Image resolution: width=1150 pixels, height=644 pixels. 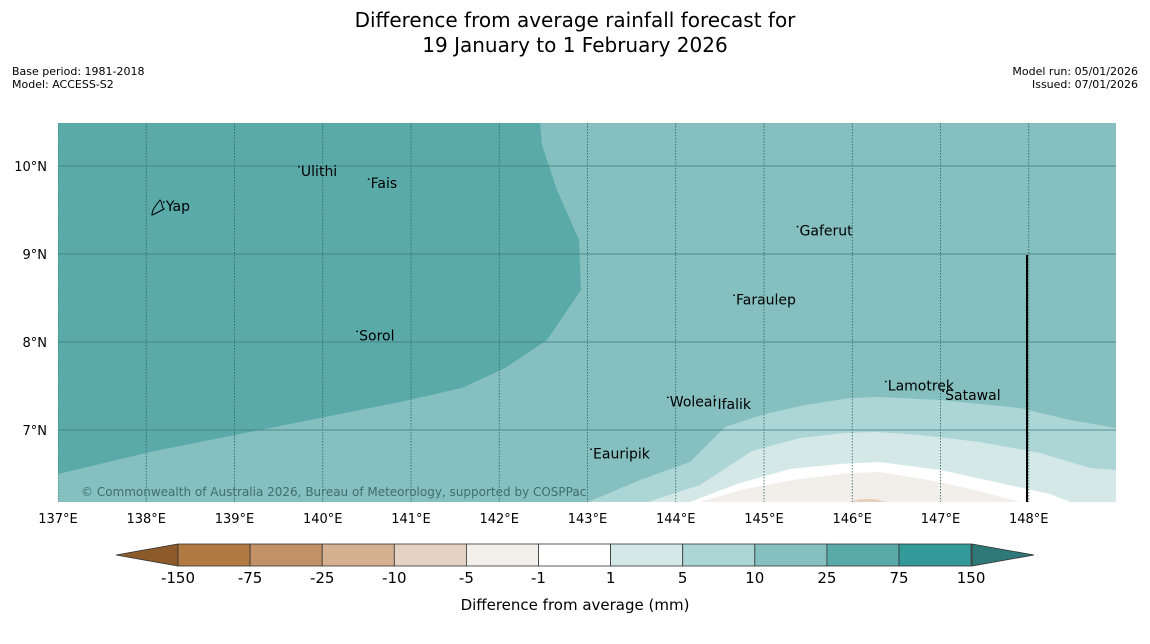 What do you see at coordinates (63, 84) in the screenshot?
I see `model-name: Model: ACCESS-S2` at bounding box center [63, 84].